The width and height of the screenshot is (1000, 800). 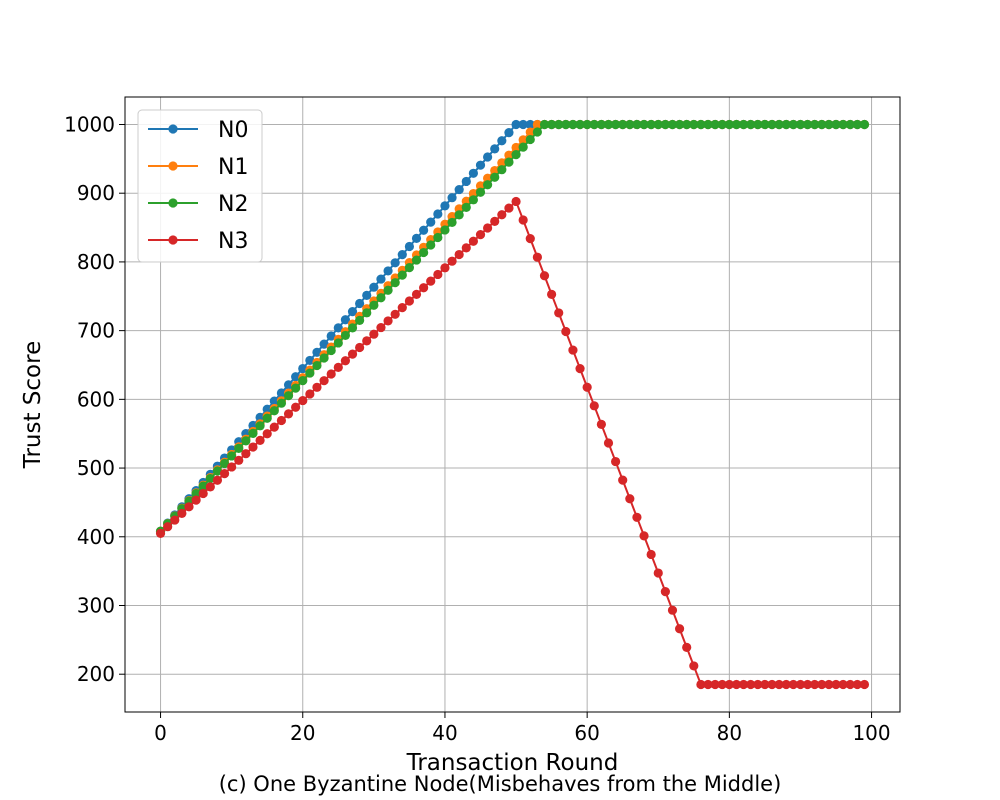 I want to click on legend-label: N2, so click(x=233, y=204).